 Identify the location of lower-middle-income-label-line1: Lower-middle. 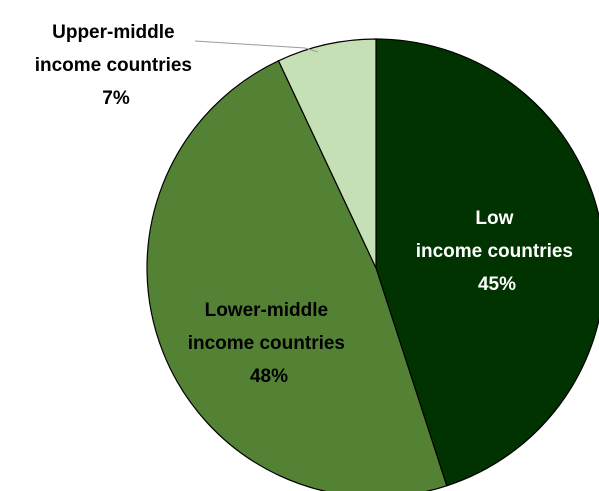
(267, 310).